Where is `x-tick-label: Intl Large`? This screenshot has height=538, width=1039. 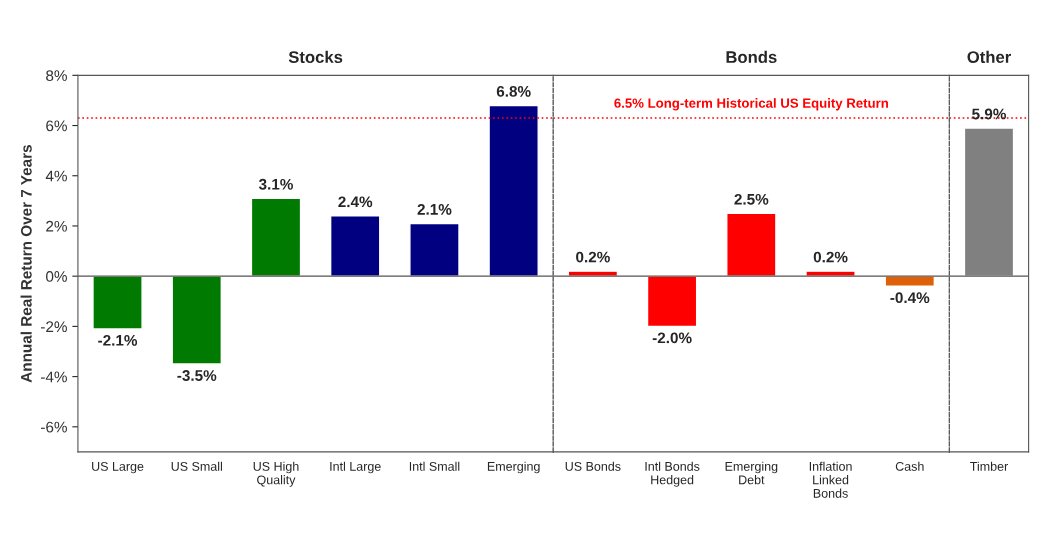 x-tick-label: Intl Large is located at coordinates (355, 467).